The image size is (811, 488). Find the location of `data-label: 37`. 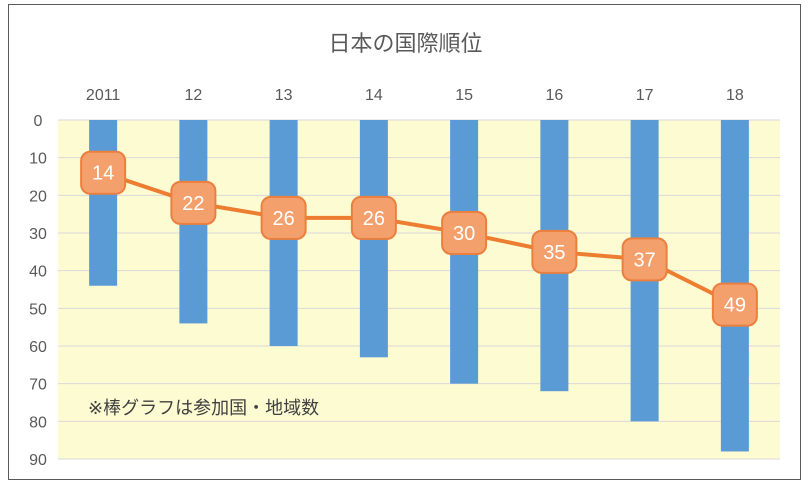

data-label: 37 is located at coordinates (645, 260).